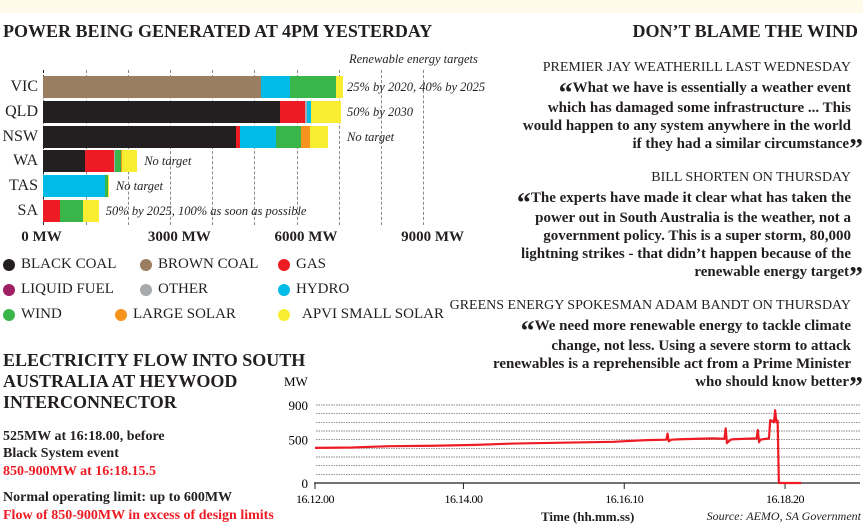 The image size is (863, 526). What do you see at coordinates (90, 402) in the screenshot?
I see `flow-title-line: INTERCONNECTOR` at bounding box center [90, 402].